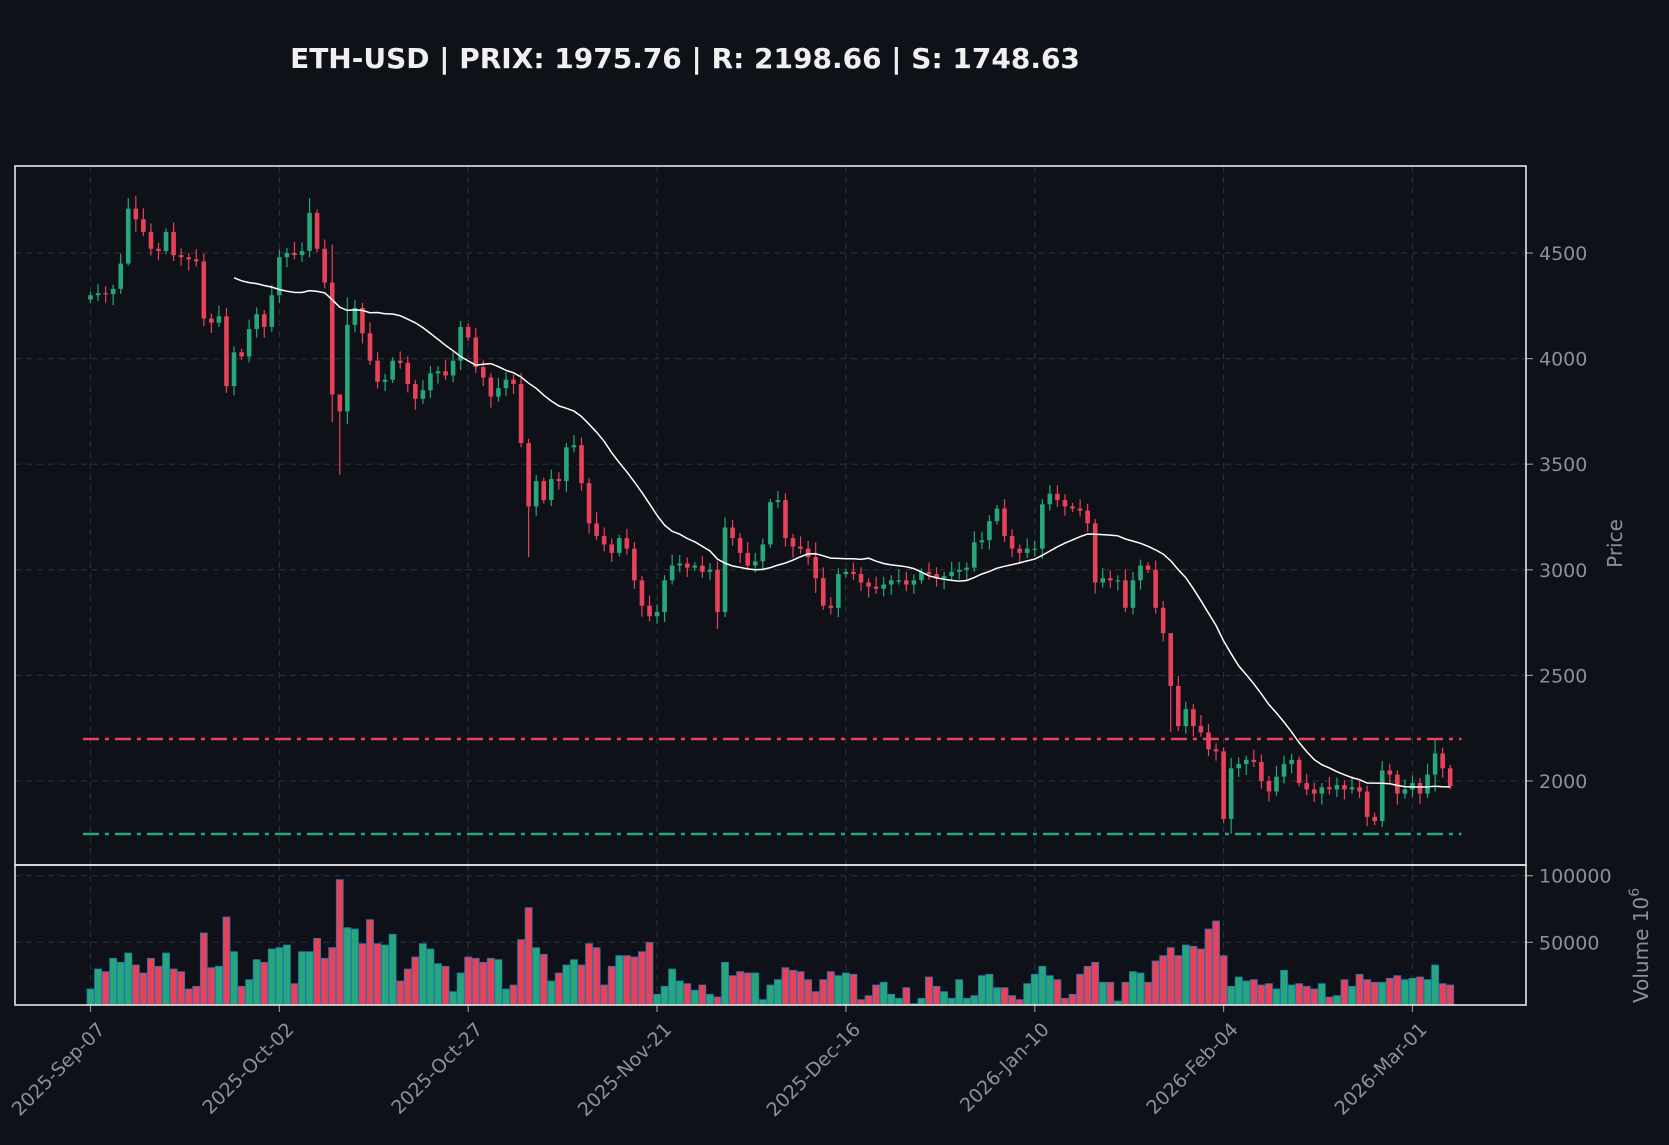 The width and height of the screenshot is (1669, 1145). Describe the element at coordinates (1381, 1069) in the screenshot. I see `x-tick-label: 2026-Mar-01` at that location.